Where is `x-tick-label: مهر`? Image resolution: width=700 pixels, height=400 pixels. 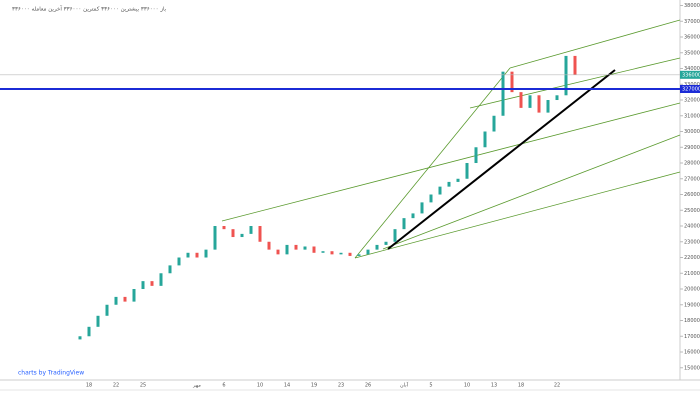
x-tick-label: مهر is located at coordinates (196, 386).